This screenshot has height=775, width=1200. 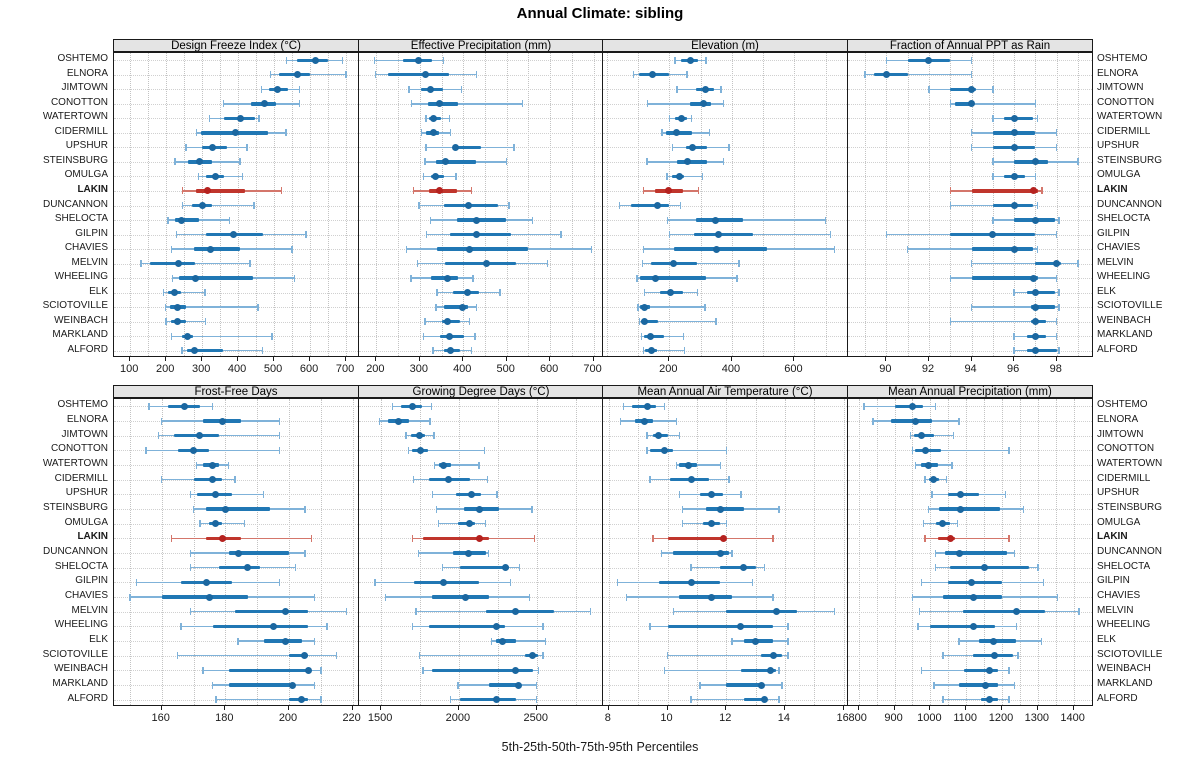 What do you see at coordinates (86, 493) in the screenshot?
I see `site-label-left: UPSHUR` at bounding box center [86, 493].